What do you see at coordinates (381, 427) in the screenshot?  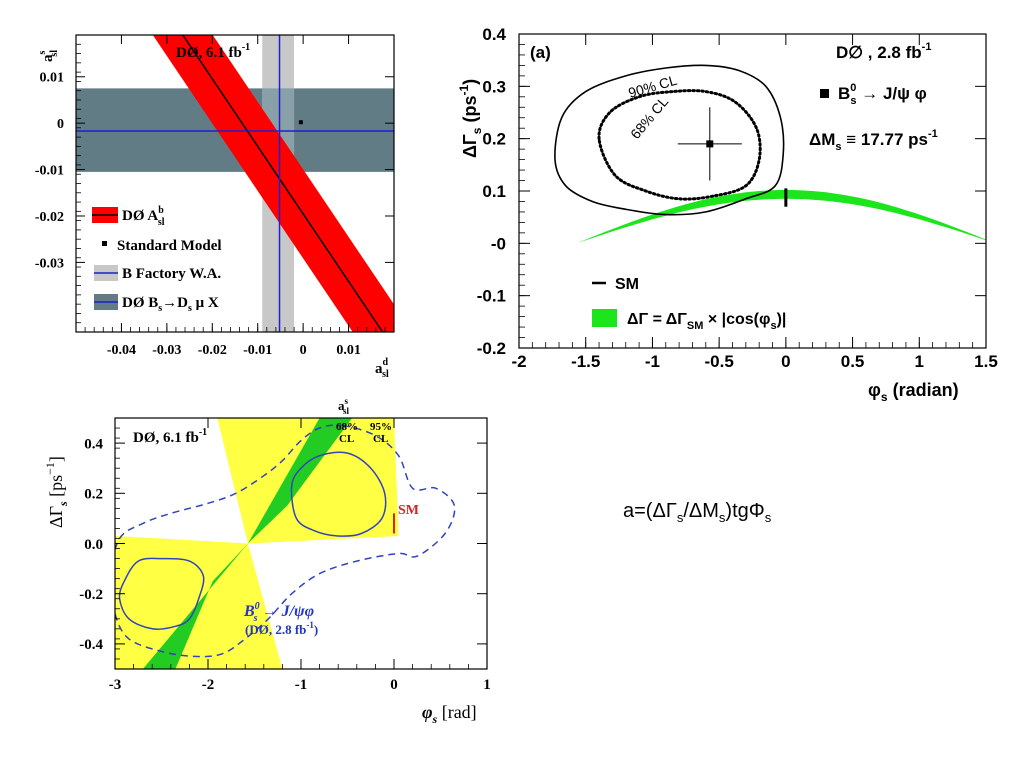 I see `band-label-95: 95%` at bounding box center [381, 427].